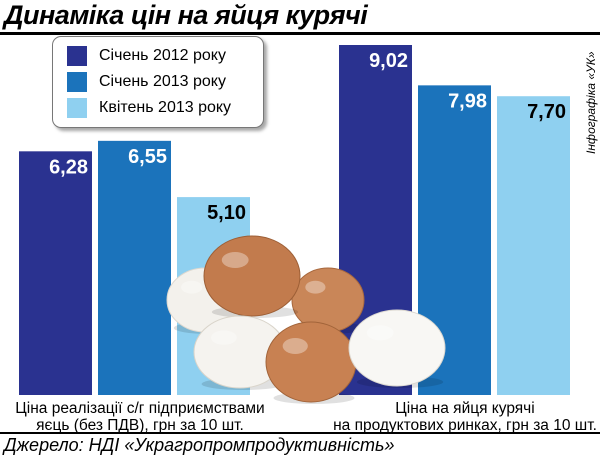 Image resolution: width=600 pixels, height=462 pixels. Describe the element at coordinates (300, 33) in the screenshot. I see `title-rule` at that location.